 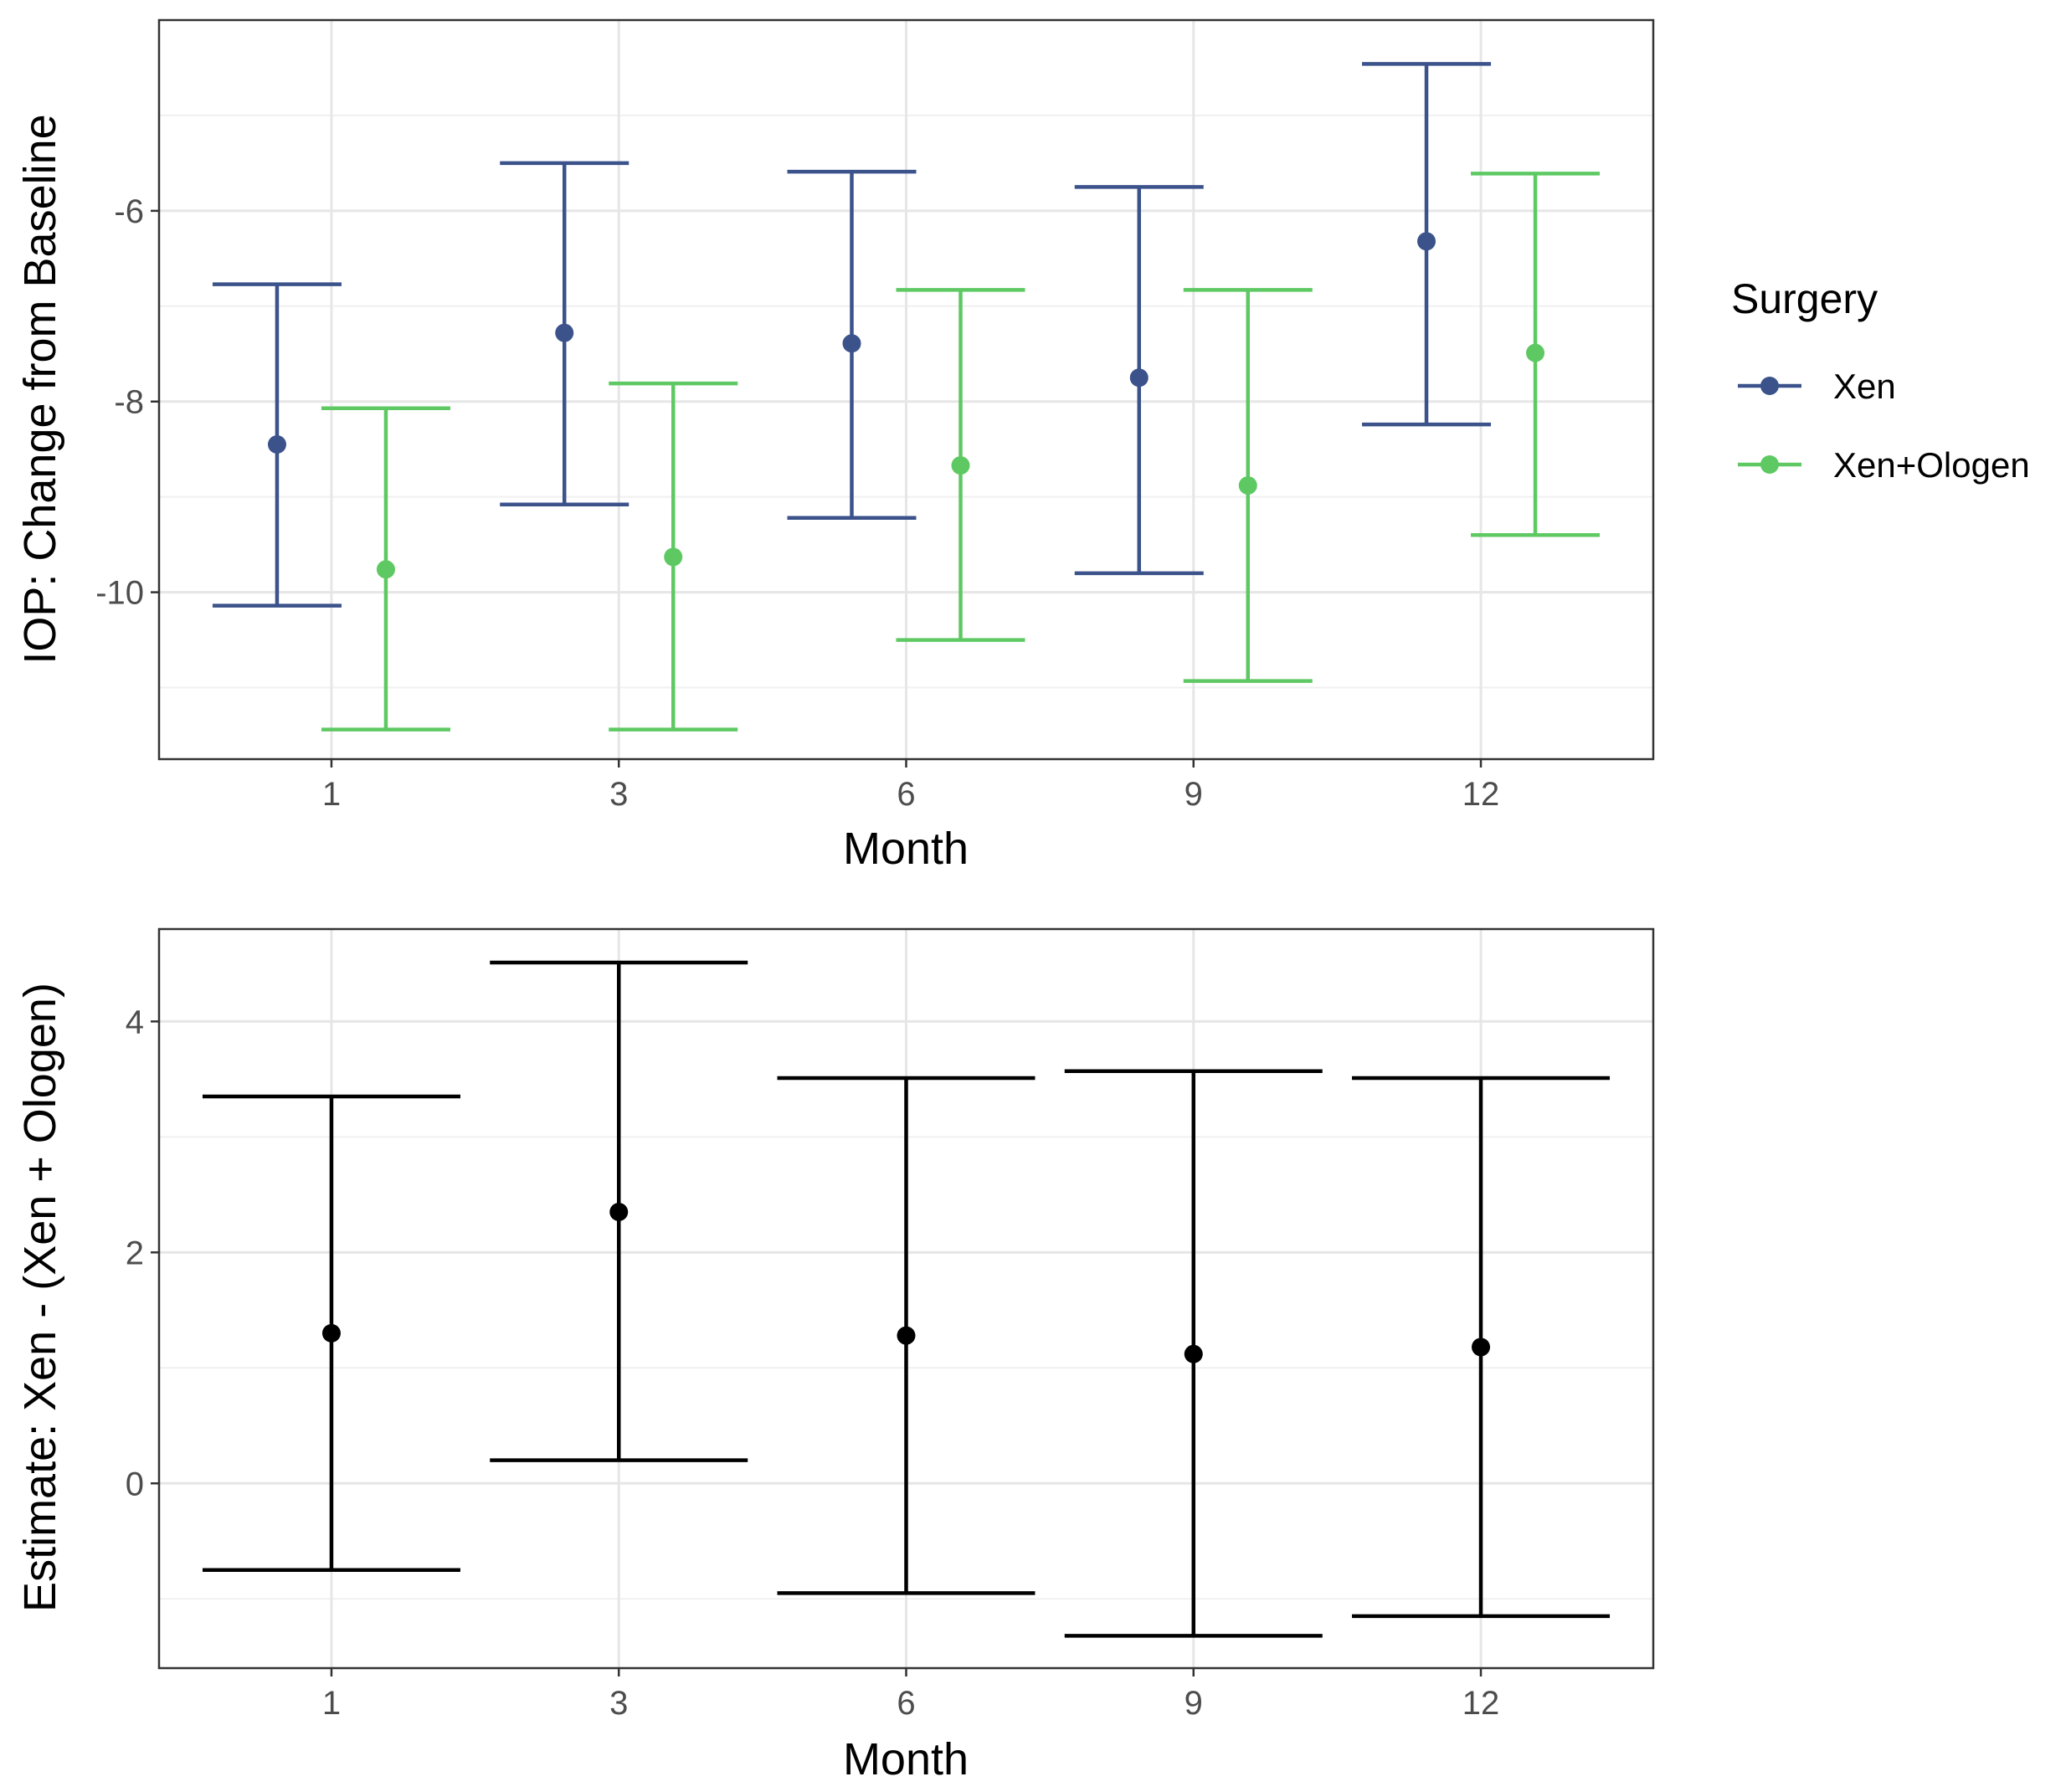 I want to click on legend-label-xen-ologen: Xen+Ologen, so click(x=1932, y=465).